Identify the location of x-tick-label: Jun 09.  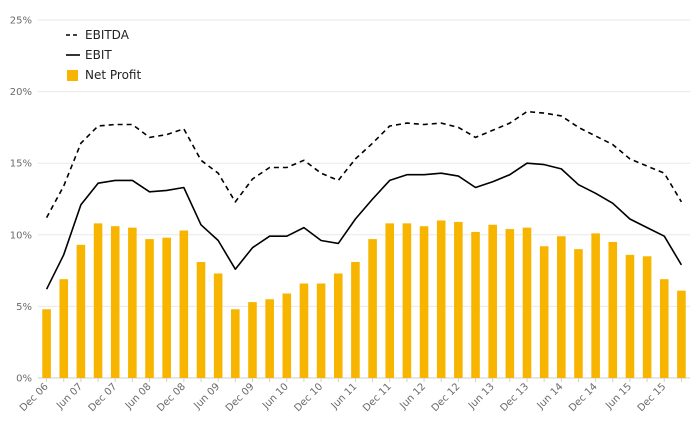
(206, 396).